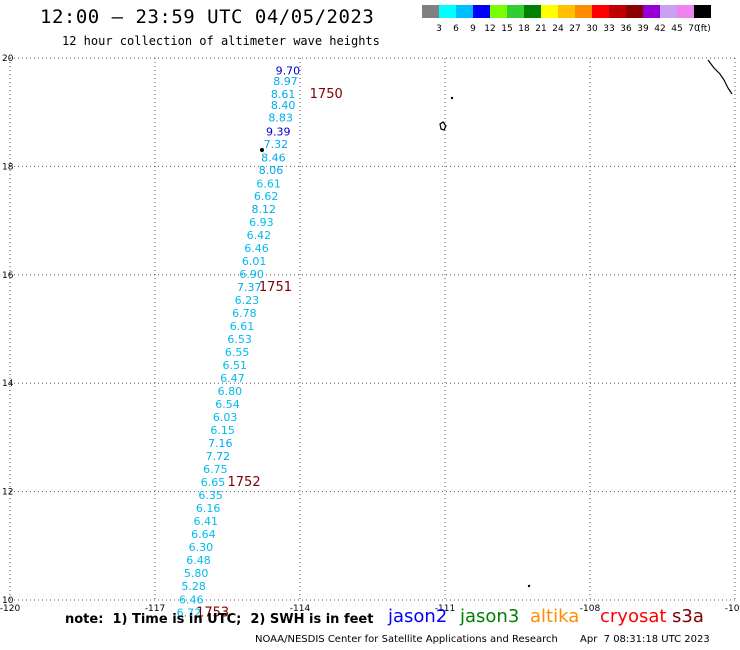  I want to click on wave-height-label: 6.16, so click(208, 508).